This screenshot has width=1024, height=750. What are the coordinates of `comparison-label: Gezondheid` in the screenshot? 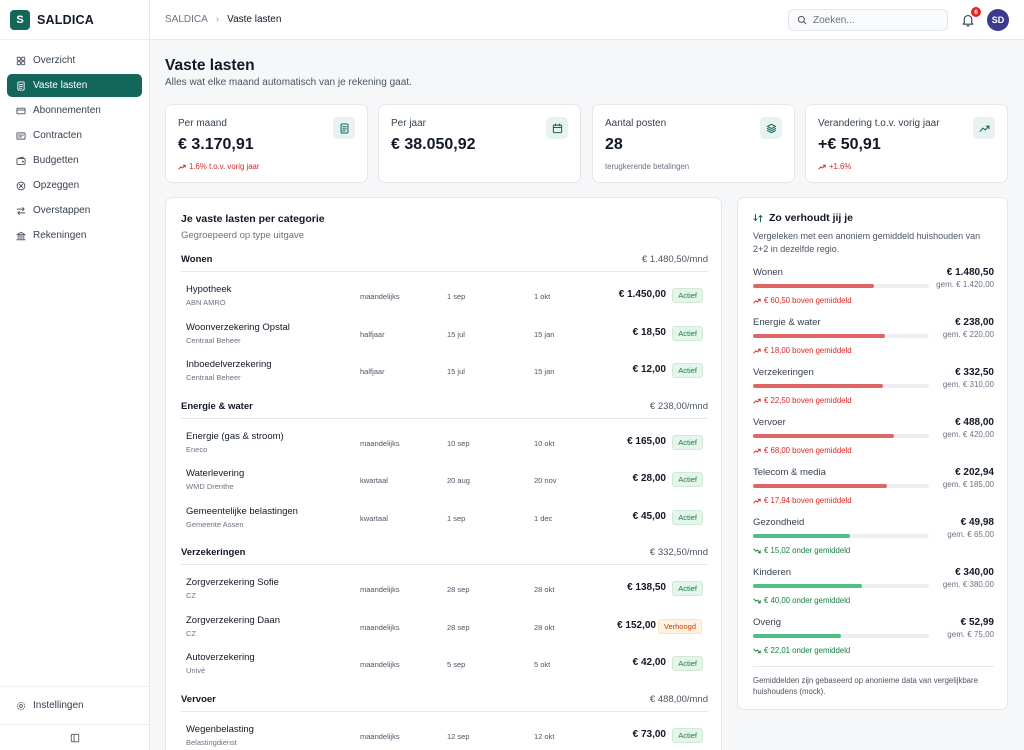 It's located at (779, 522).